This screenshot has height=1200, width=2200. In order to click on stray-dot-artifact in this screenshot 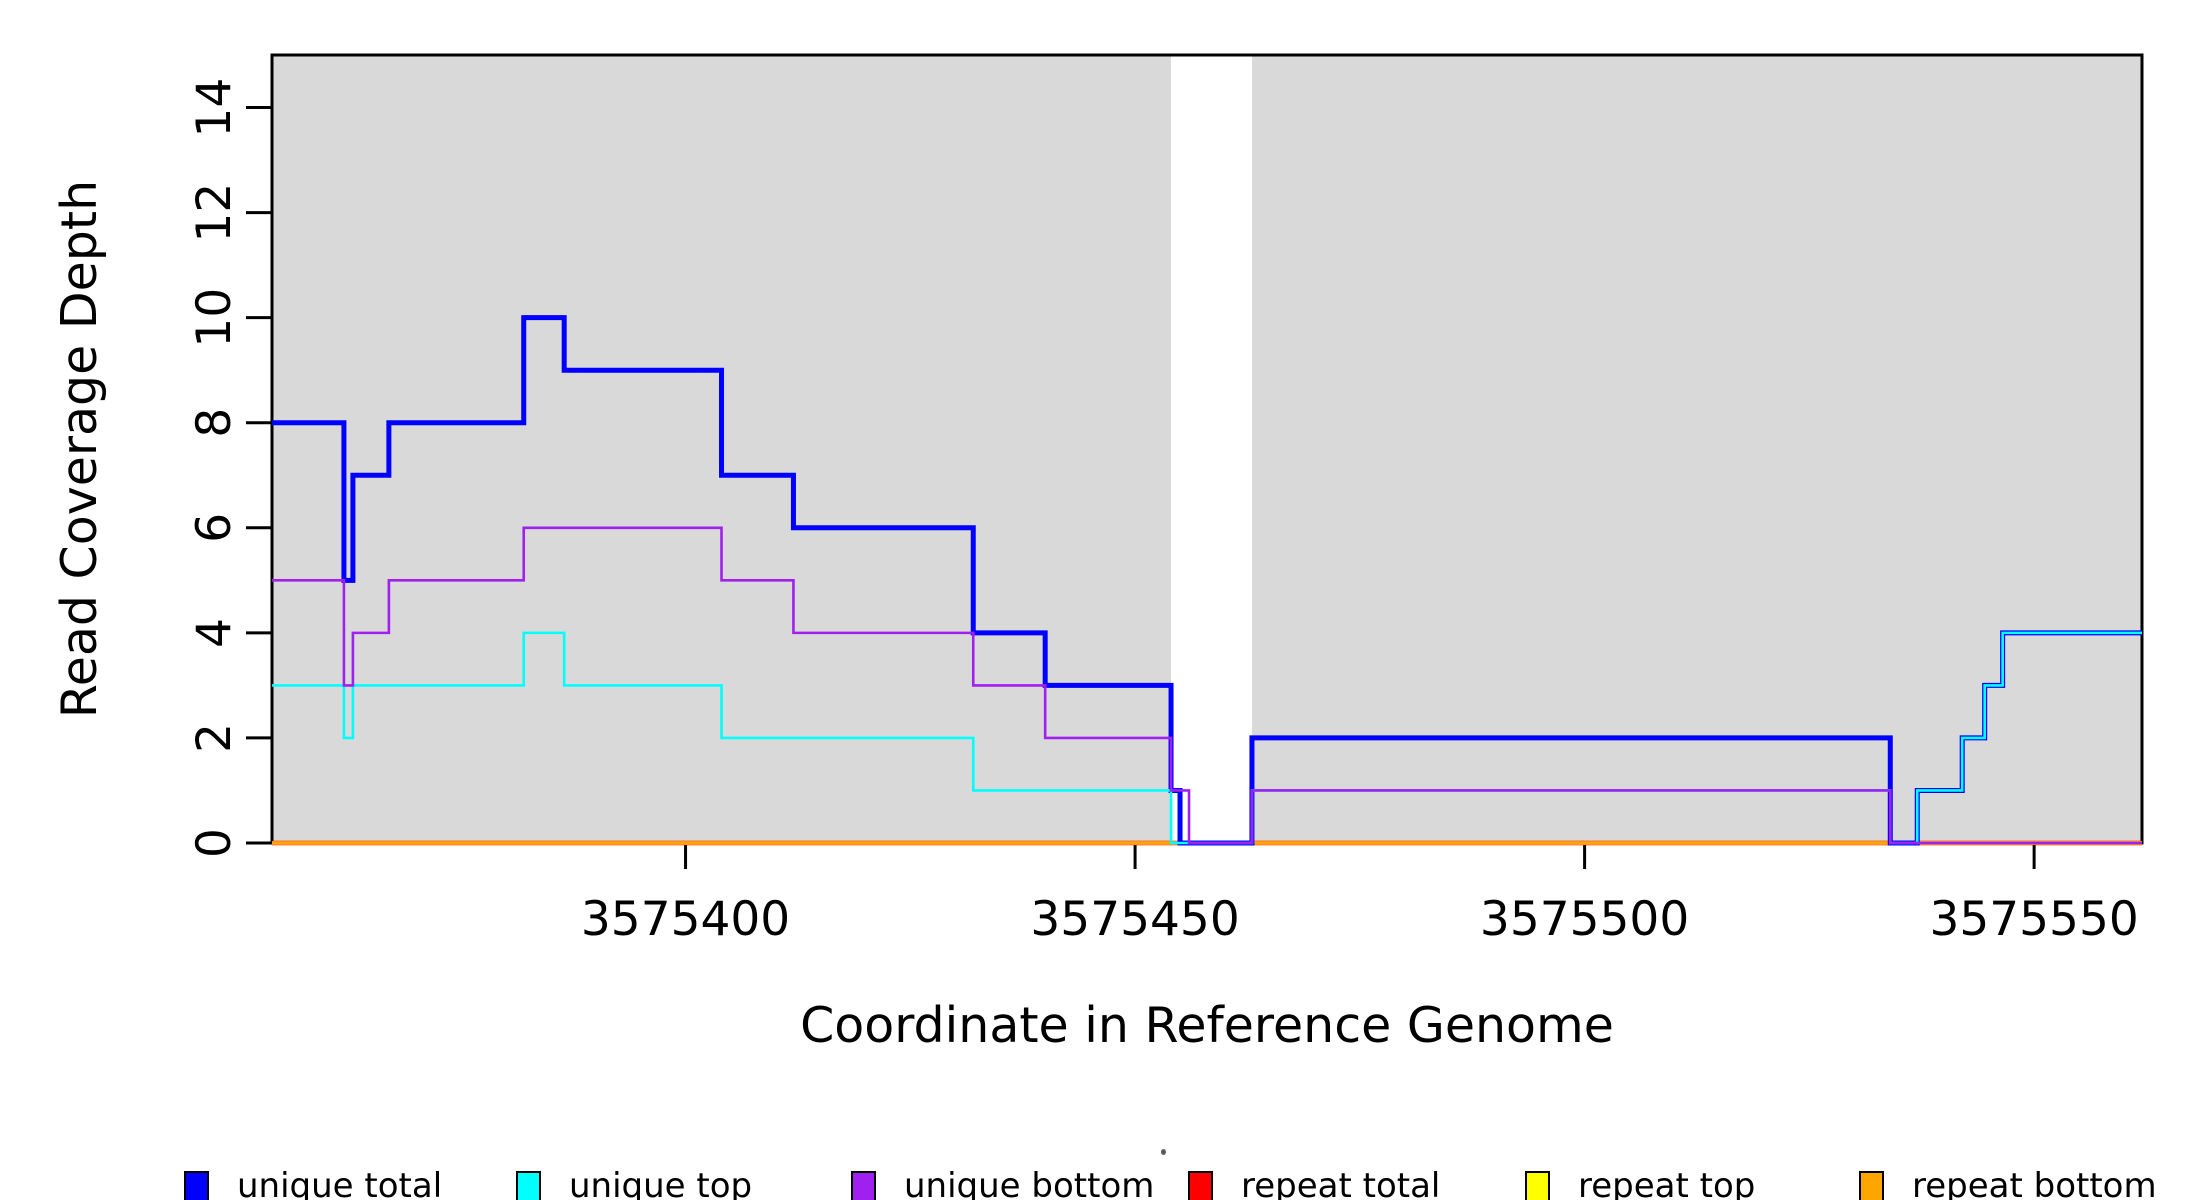, I will do `click(1163, 1152)`.